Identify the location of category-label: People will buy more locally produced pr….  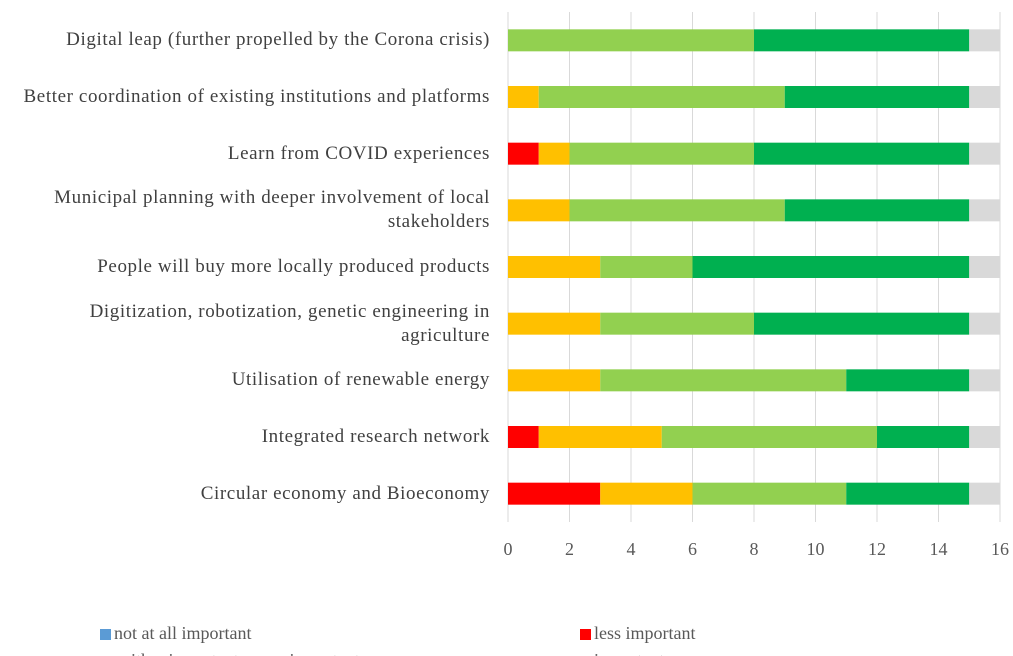
(293, 266).